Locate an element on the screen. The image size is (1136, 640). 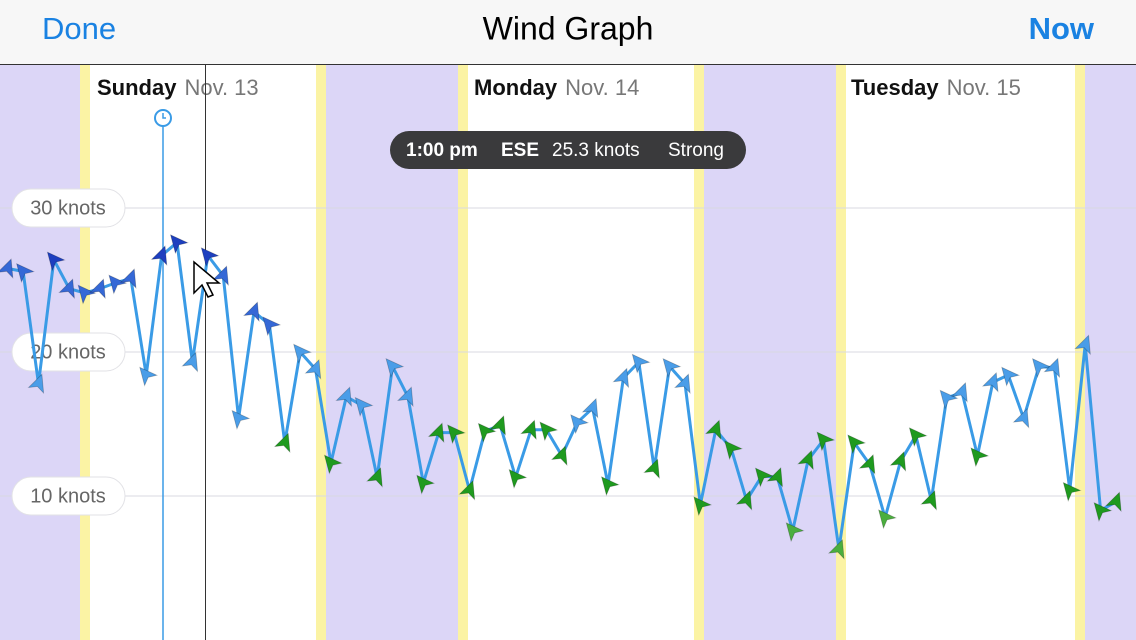
tooltip-background is located at coordinates (568, 150).